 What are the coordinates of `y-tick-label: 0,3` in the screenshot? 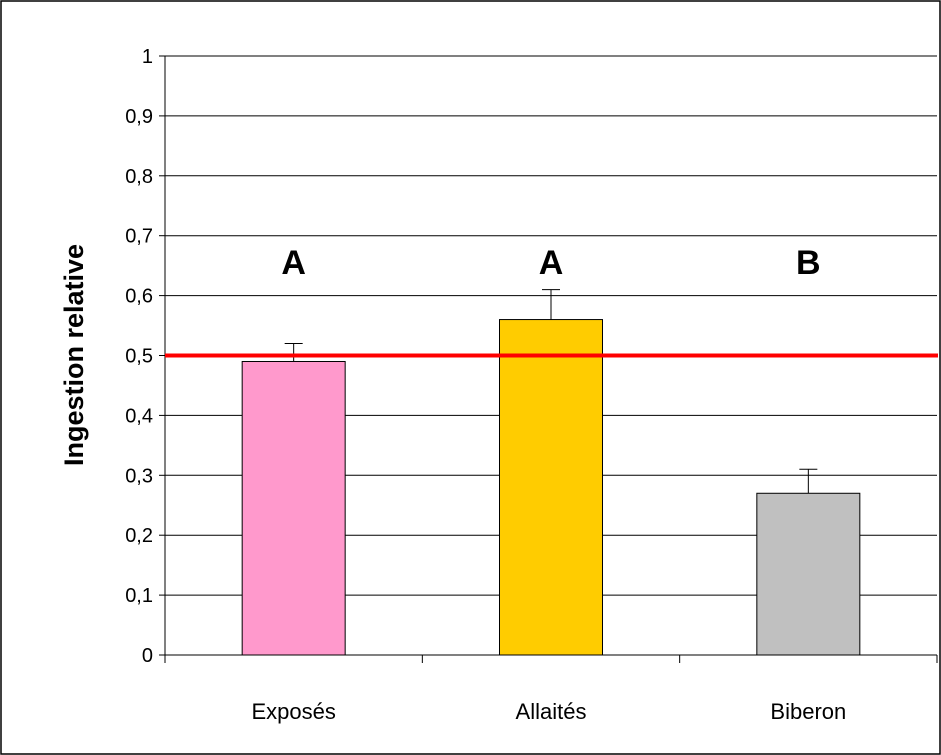 It's located at (139, 476).